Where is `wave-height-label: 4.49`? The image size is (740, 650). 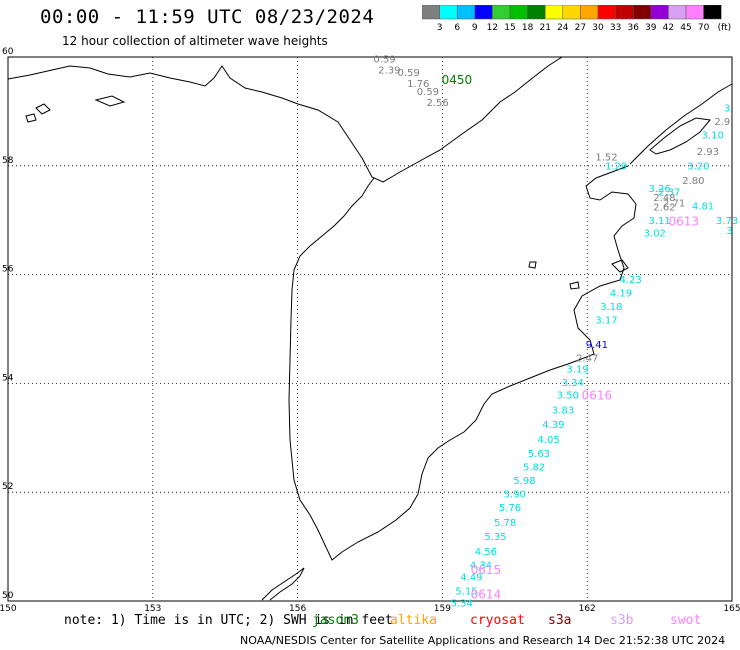 wave-height-label: 4.49 is located at coordinates (471, 577).